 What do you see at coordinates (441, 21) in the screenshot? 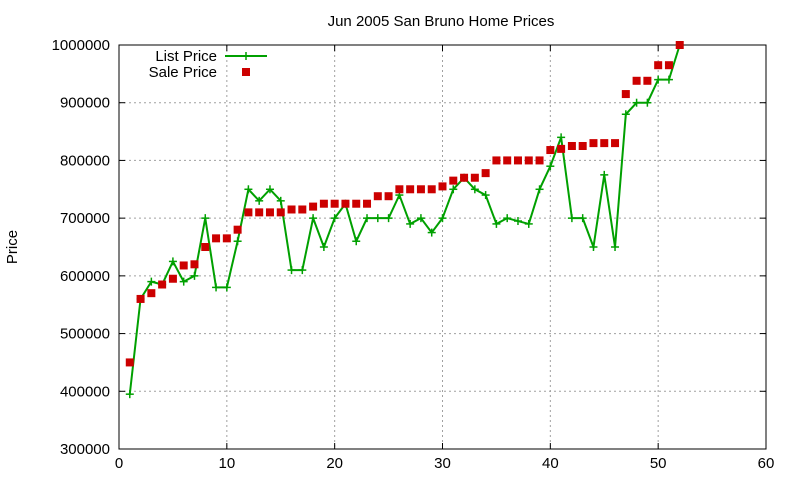
I see `chart-title: Jun 2005 San Bruno Home Prices` at bounding box center [441, 21].